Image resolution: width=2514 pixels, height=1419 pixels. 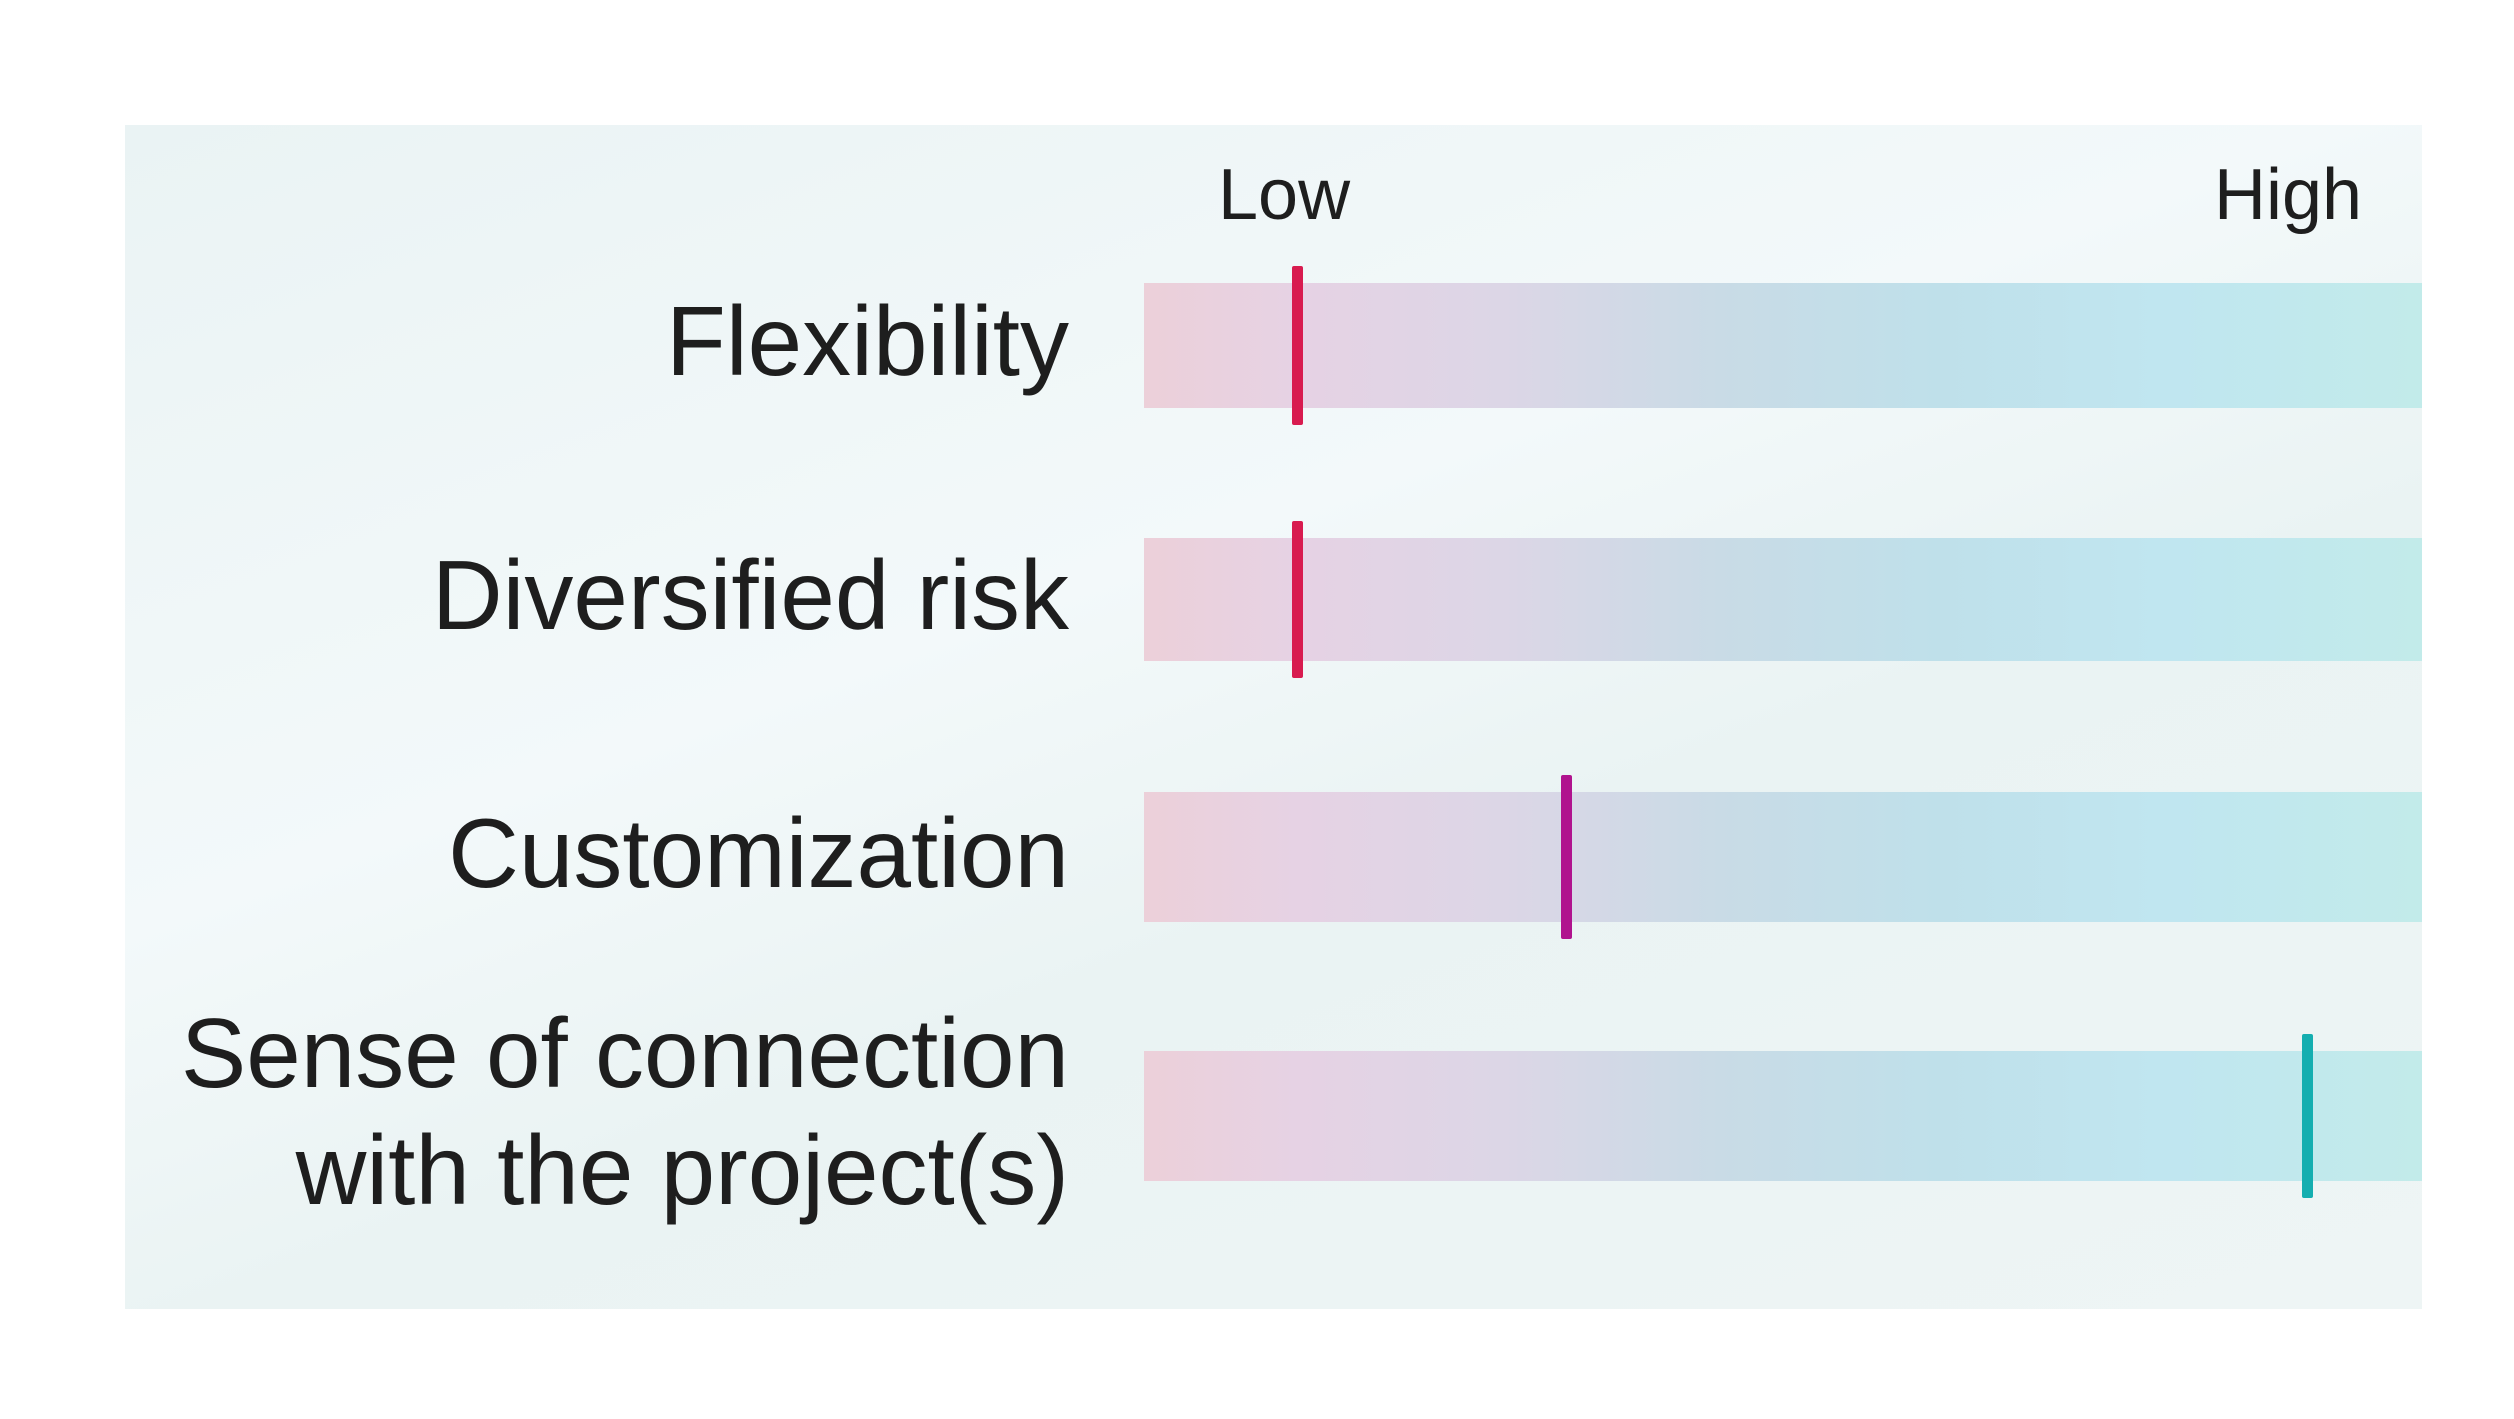 I want to click on category-label-line: Customization, so click(x=758, y=852).